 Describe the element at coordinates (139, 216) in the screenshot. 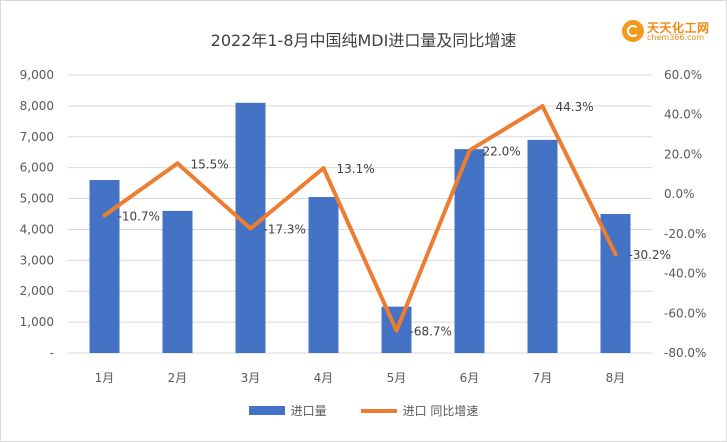

I see `data-label: -10.7%` at that location.